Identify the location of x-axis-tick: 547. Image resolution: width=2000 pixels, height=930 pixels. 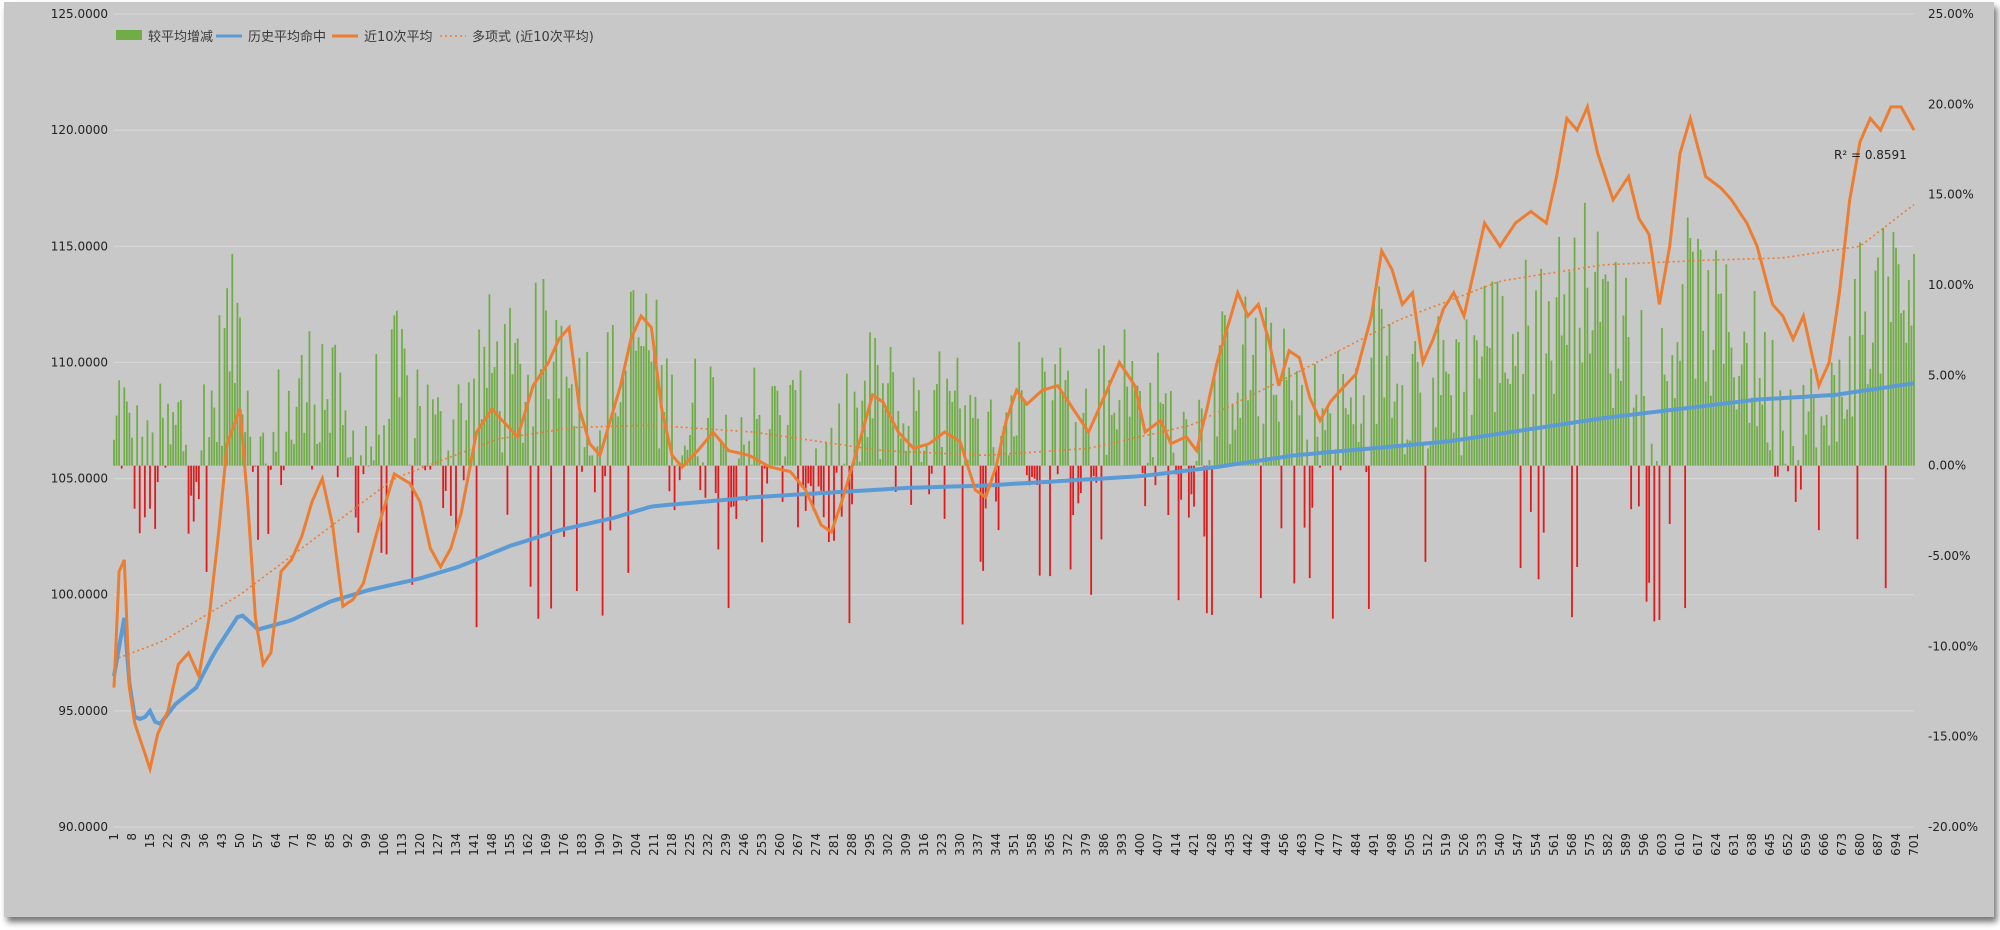
(1518, 844).